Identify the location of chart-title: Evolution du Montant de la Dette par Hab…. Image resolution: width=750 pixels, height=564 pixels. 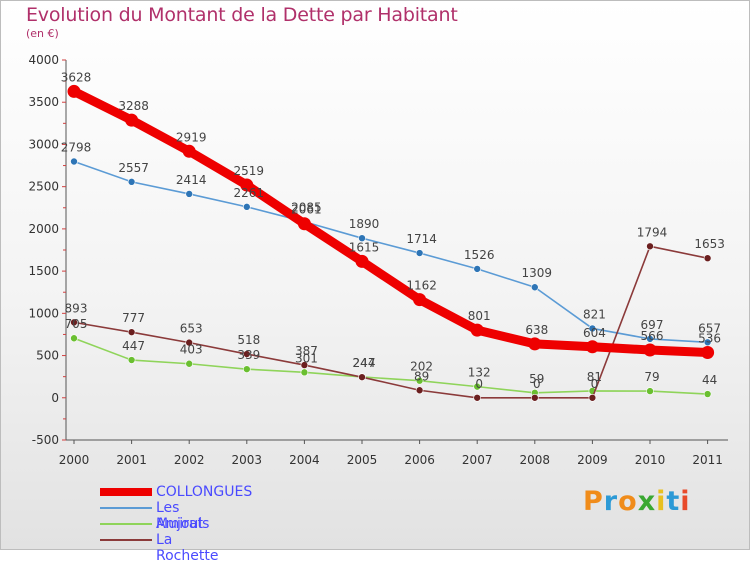
(242, 15).